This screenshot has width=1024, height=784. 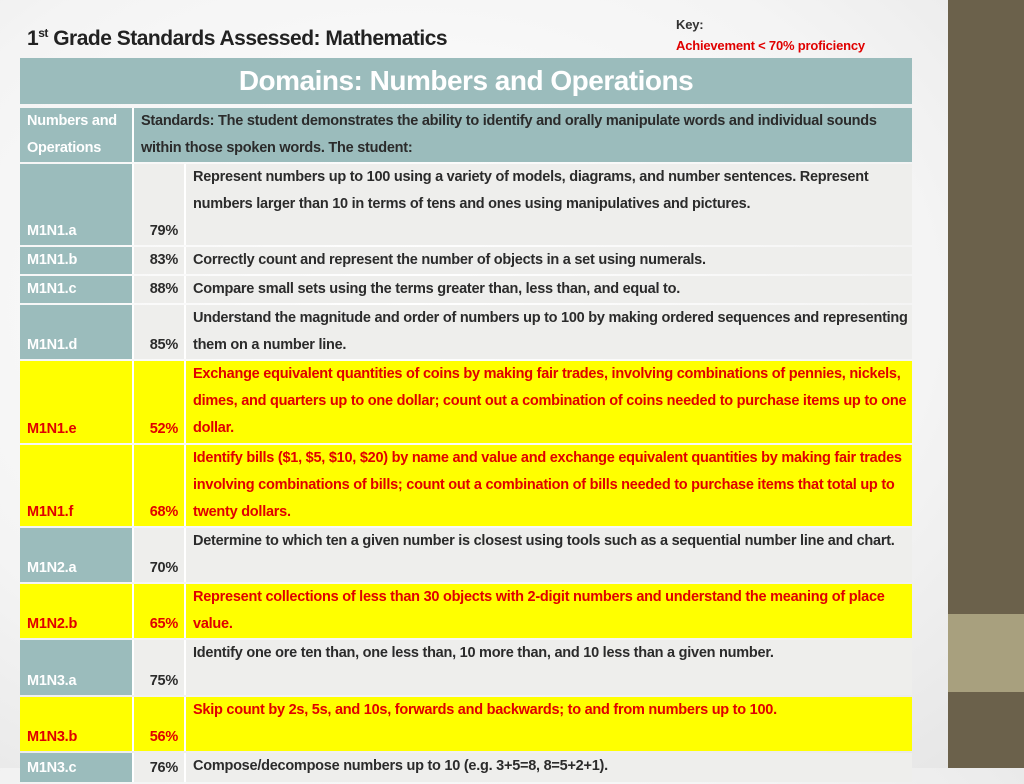 I want to click on standard-code: M1N1.e, so click(x=77, y=402).